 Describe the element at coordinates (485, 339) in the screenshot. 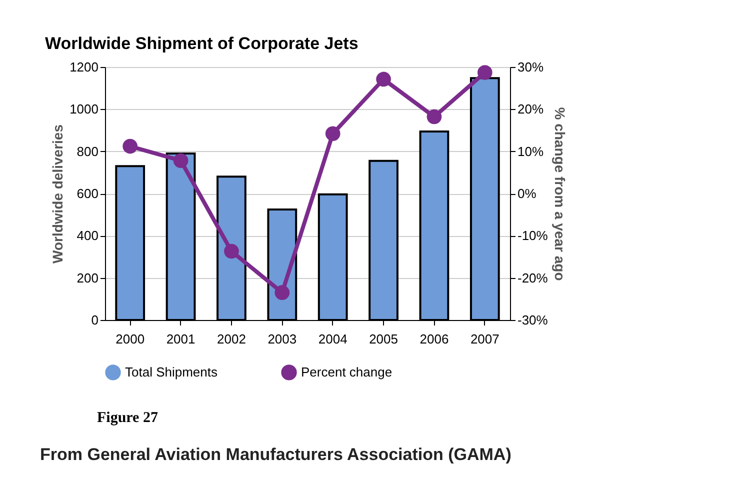

I see `x-tick-label: 2007` at that location.